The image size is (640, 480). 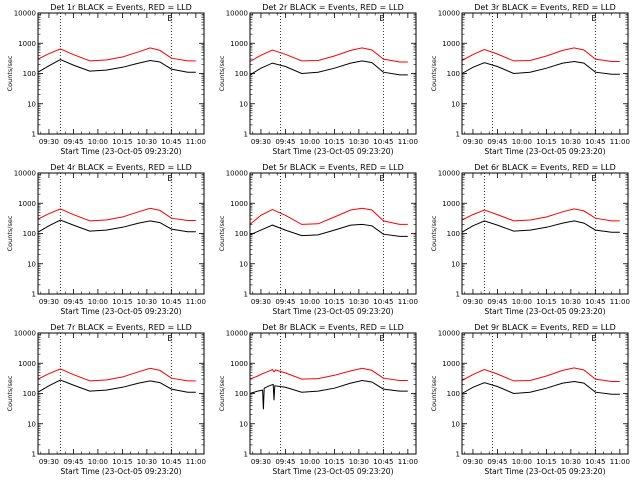 I want to click on panel-title: Det 7r BLACK = Events, RED = LLD, so click(x=121, y=327).